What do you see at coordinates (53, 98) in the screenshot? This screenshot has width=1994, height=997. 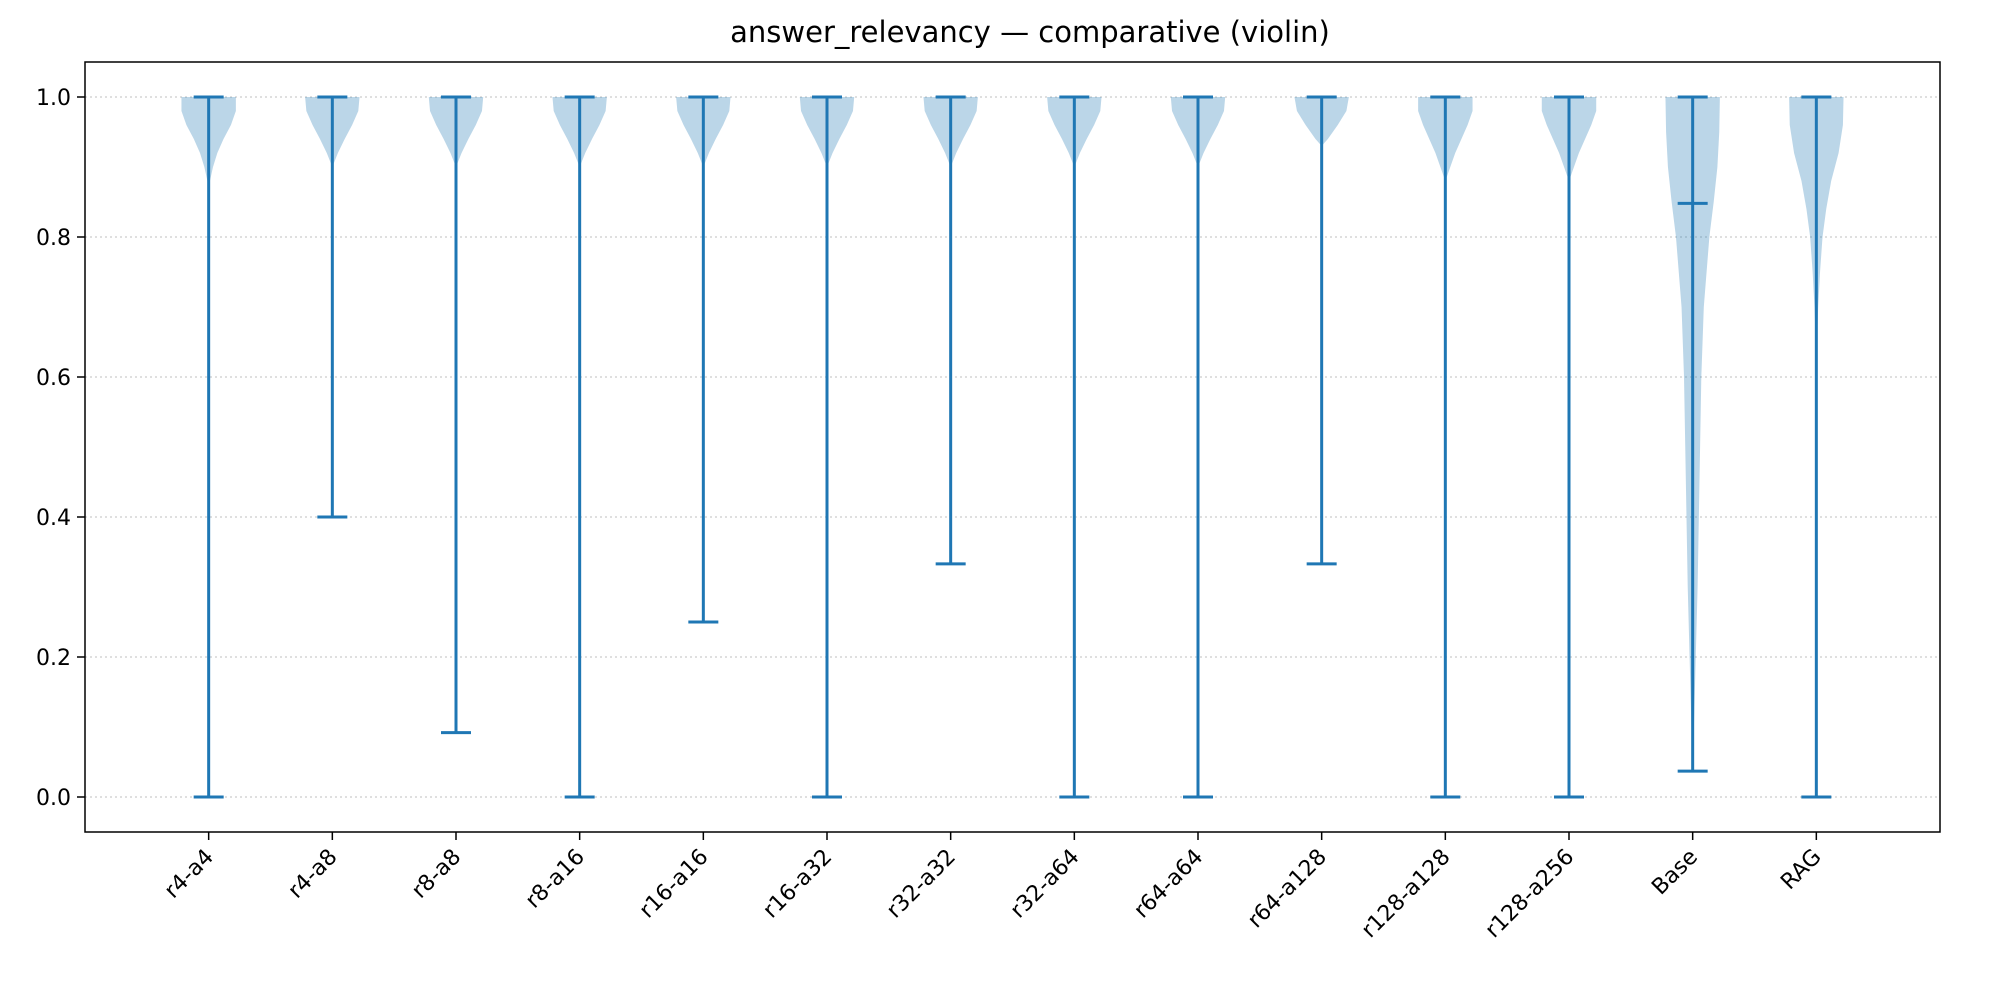 I see `y-tick-label: 1.0` at bounding box center [53, 98].